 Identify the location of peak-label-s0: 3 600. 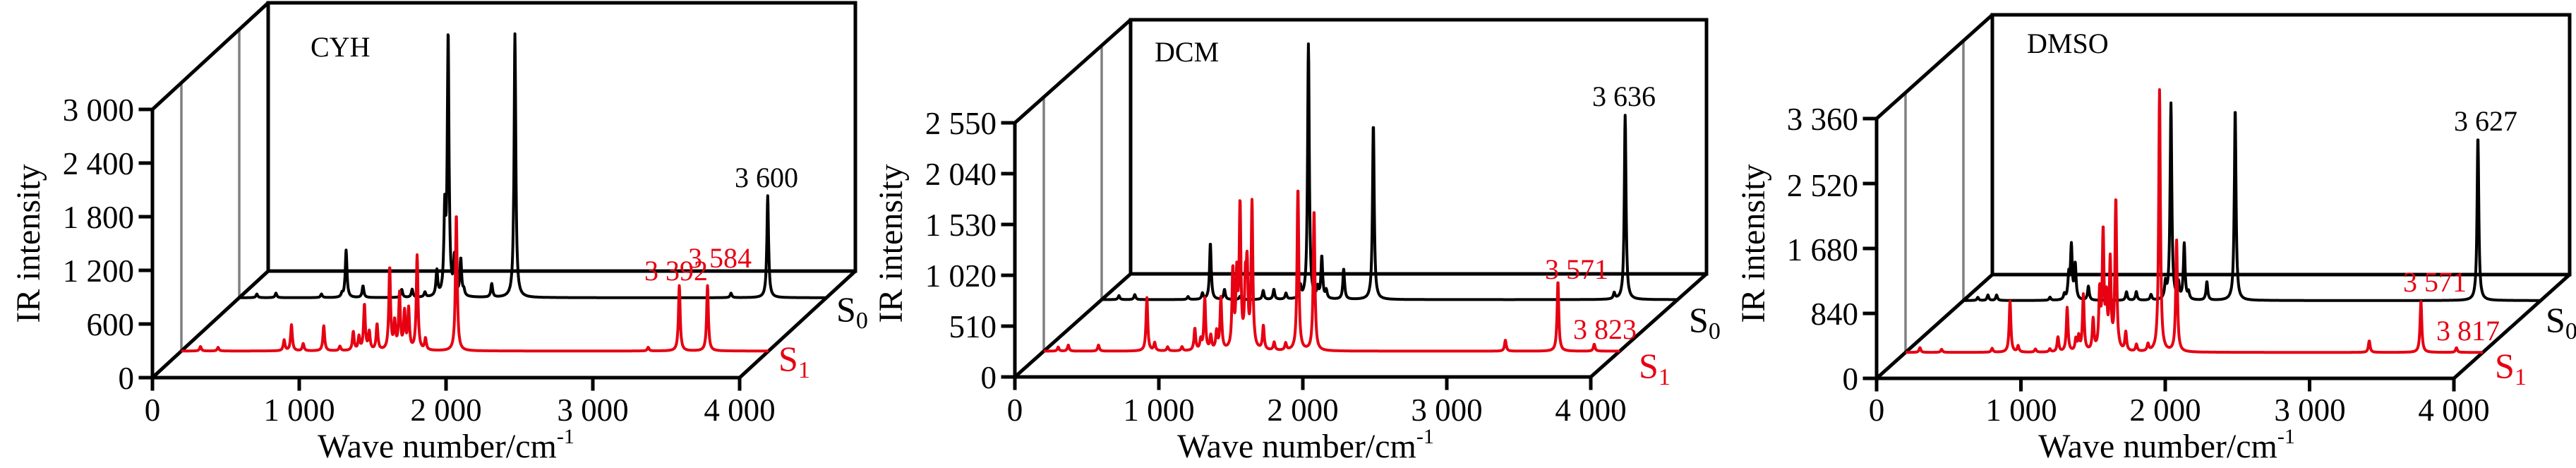
(766, 178).